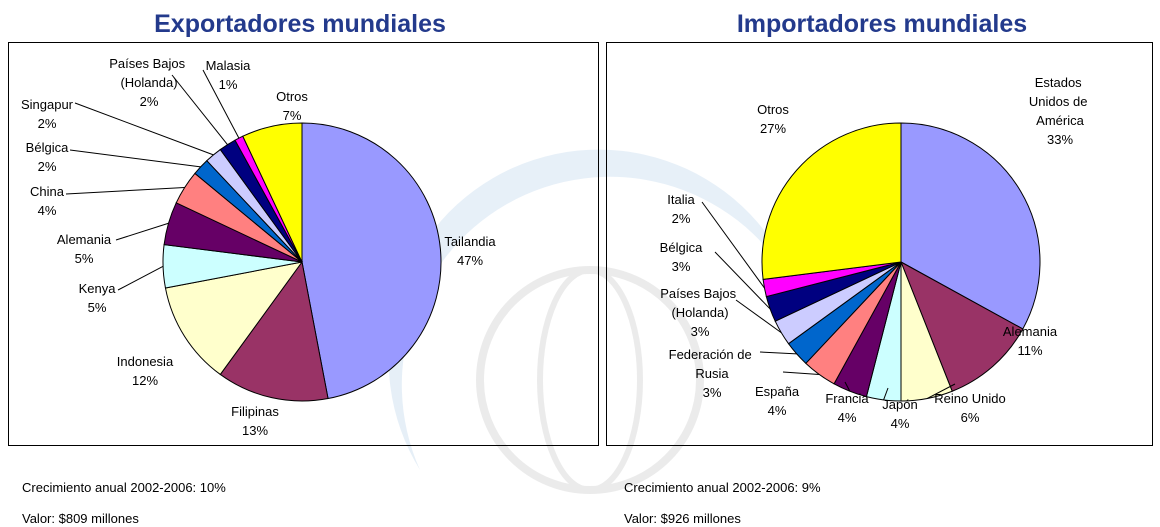 The height and width of the screenshot is (527, 1160). Describe the element at coordinates (681, 199) in the screenshot. I see `slice-label: Italia` at that location.